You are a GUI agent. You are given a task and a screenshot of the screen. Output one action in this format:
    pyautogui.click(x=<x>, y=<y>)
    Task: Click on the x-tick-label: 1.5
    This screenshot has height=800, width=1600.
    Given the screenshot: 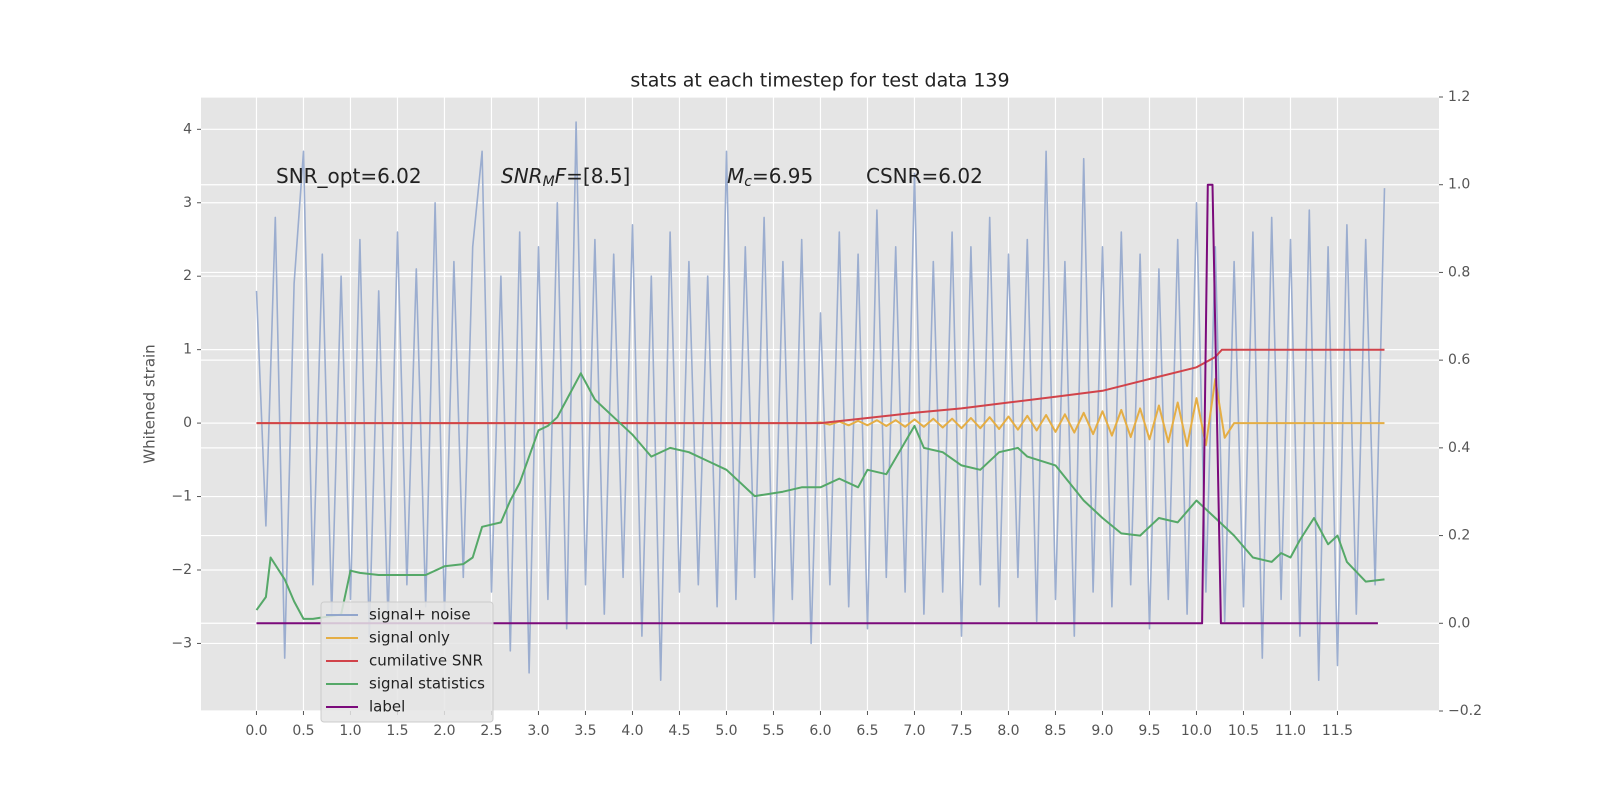 What is the action you would take?
    pyautogui.click(x=397, y=731)
    